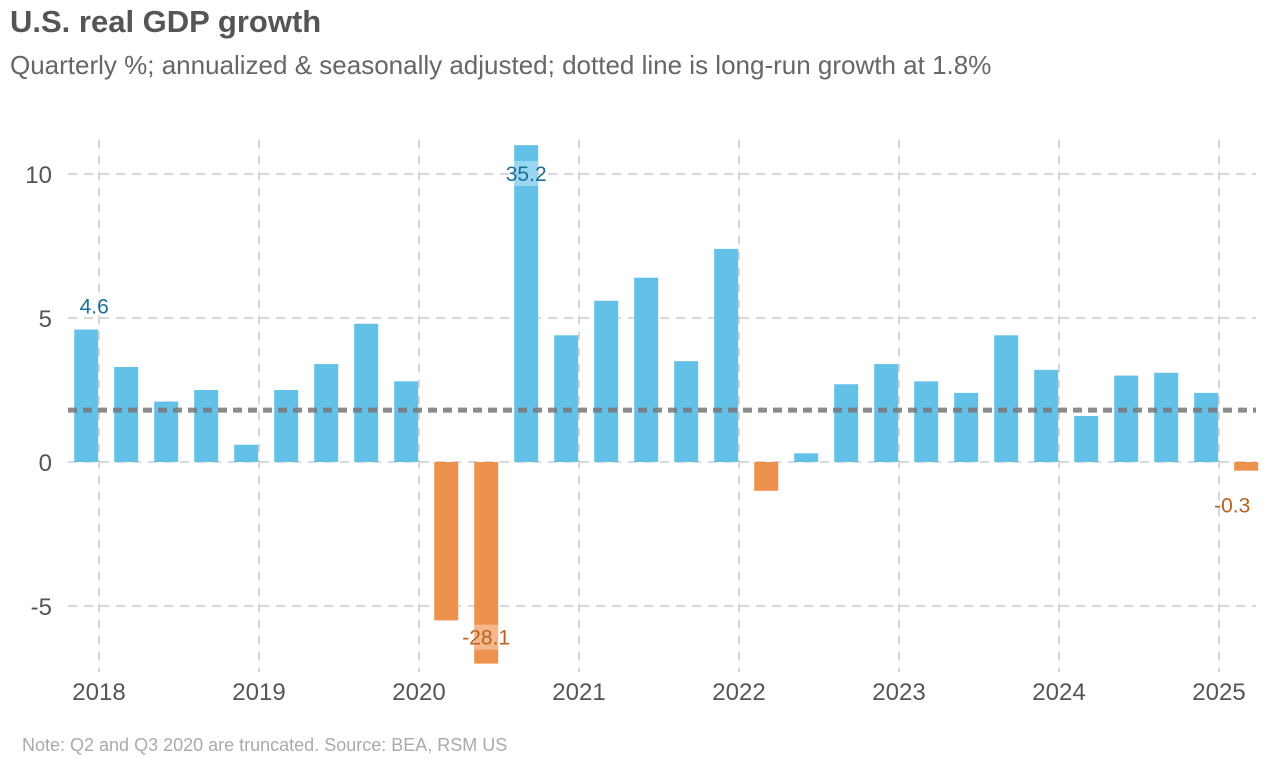 The width and height of the screenshot is (1268, 770). I want to click on x-tick-label: 2023, so click(898, 692).